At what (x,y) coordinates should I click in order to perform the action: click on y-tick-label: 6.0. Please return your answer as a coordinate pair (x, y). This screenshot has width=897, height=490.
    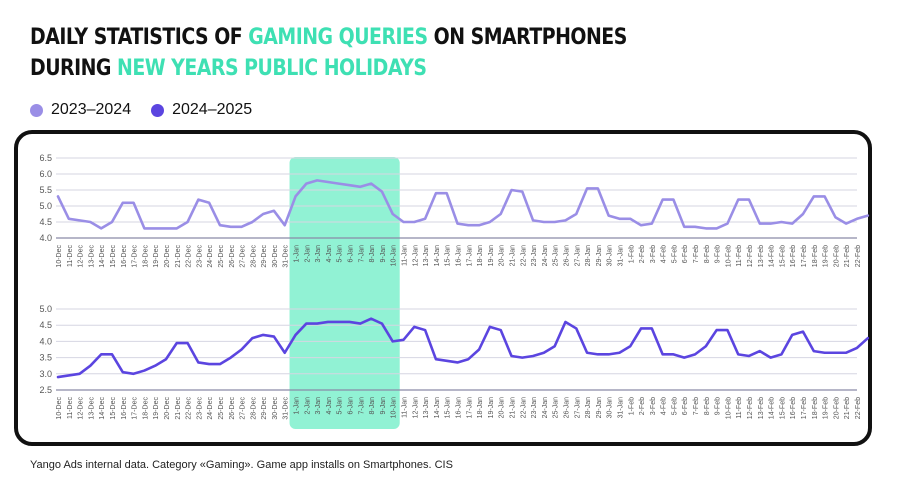
    Looking at the image, I should click on (45, 174).